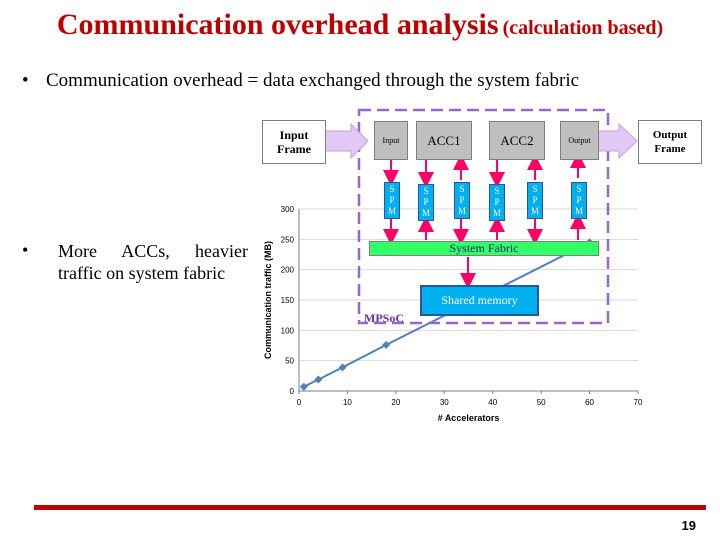 This screenshot has width=720, height=540. I want to click on acc2-block: ACC2, so click(517, 140).